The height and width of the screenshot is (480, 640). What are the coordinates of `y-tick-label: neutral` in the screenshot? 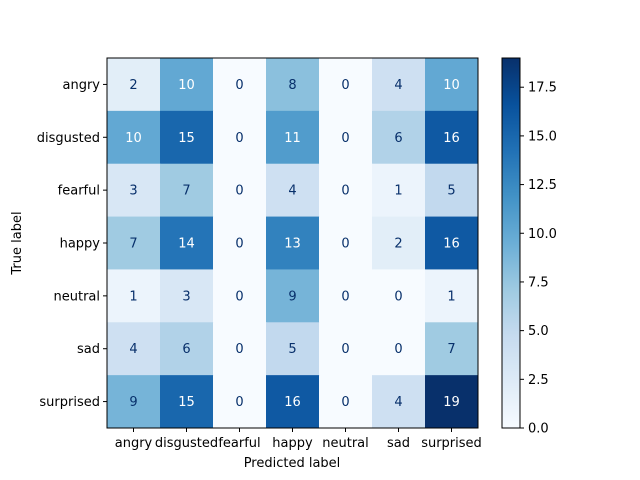 It's located at (77, 296).